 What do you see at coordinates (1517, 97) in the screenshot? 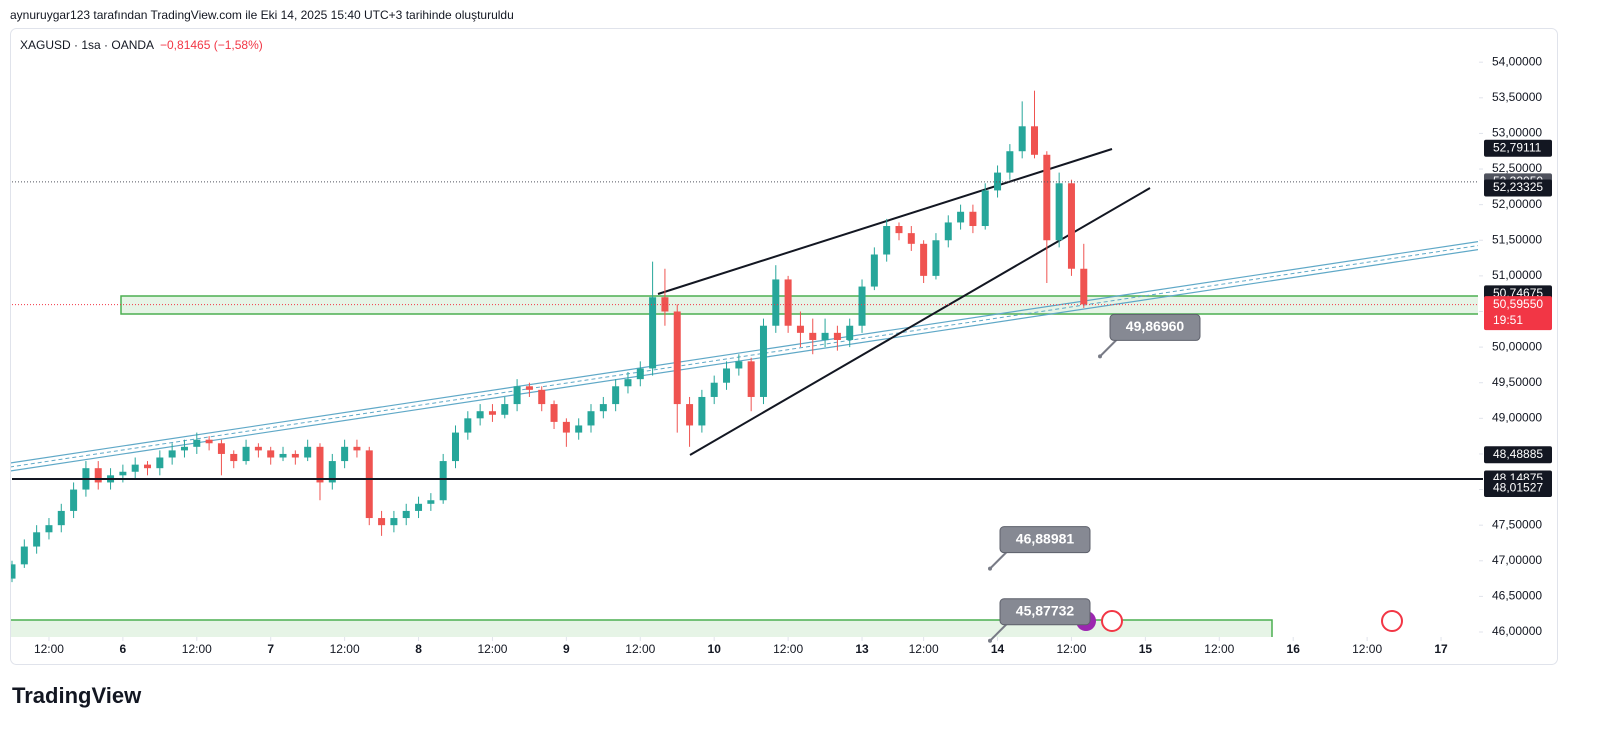
I see `y-tick-label: 53,50000` at bounding box center [1517, 97].